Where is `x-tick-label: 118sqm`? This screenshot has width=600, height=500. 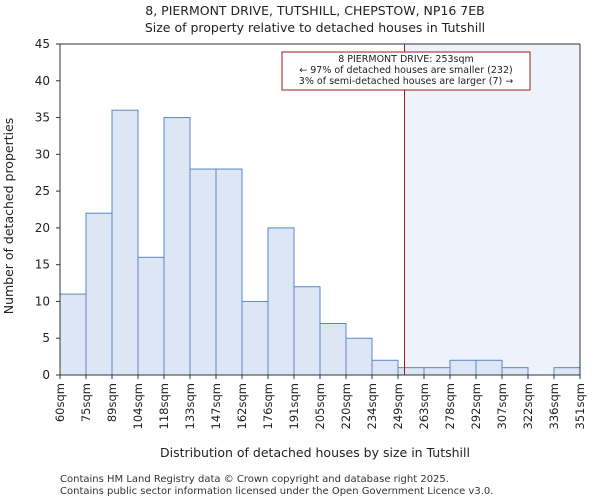
x-tick-label: 118sqm is located at coordinates (164, 406).